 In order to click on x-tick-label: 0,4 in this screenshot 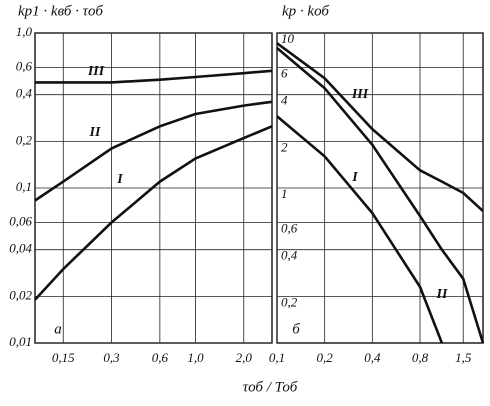, I will do `click(372, 357)`.